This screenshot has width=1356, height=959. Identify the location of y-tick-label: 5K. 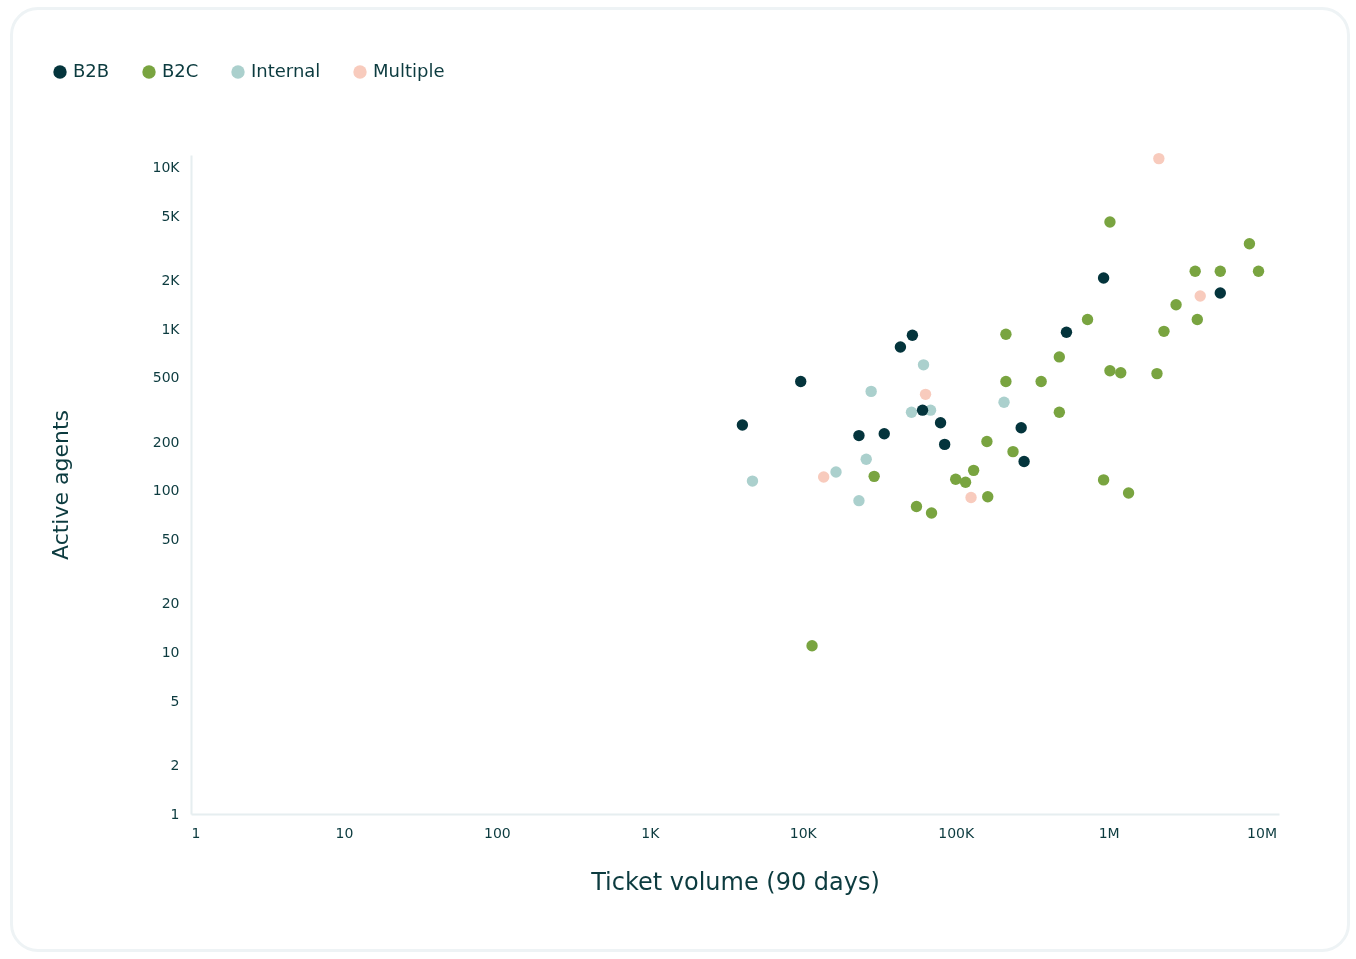
(171, 215).